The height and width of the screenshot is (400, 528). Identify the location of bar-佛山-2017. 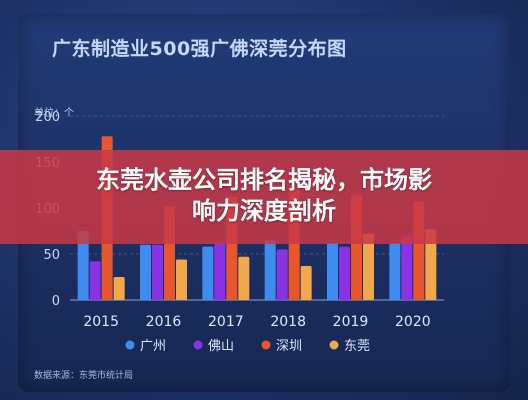
(220, 271).